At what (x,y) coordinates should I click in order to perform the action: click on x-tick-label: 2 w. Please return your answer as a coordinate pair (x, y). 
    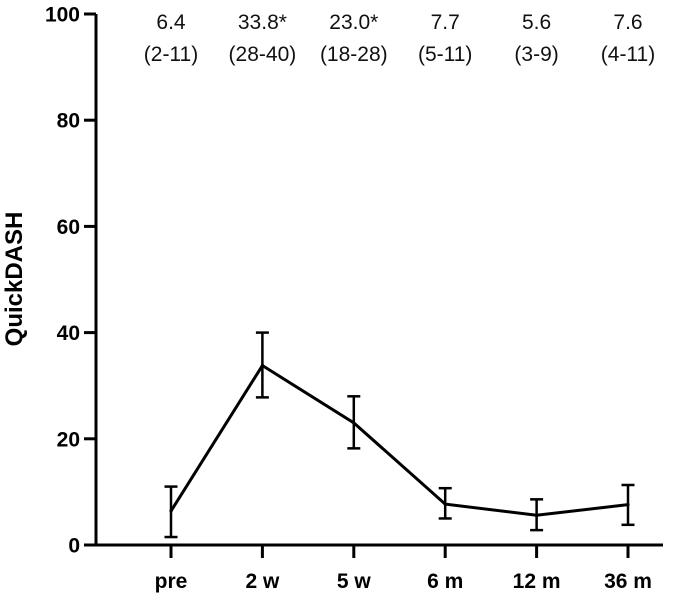
    Looking at the image, I should click on (262, 581).